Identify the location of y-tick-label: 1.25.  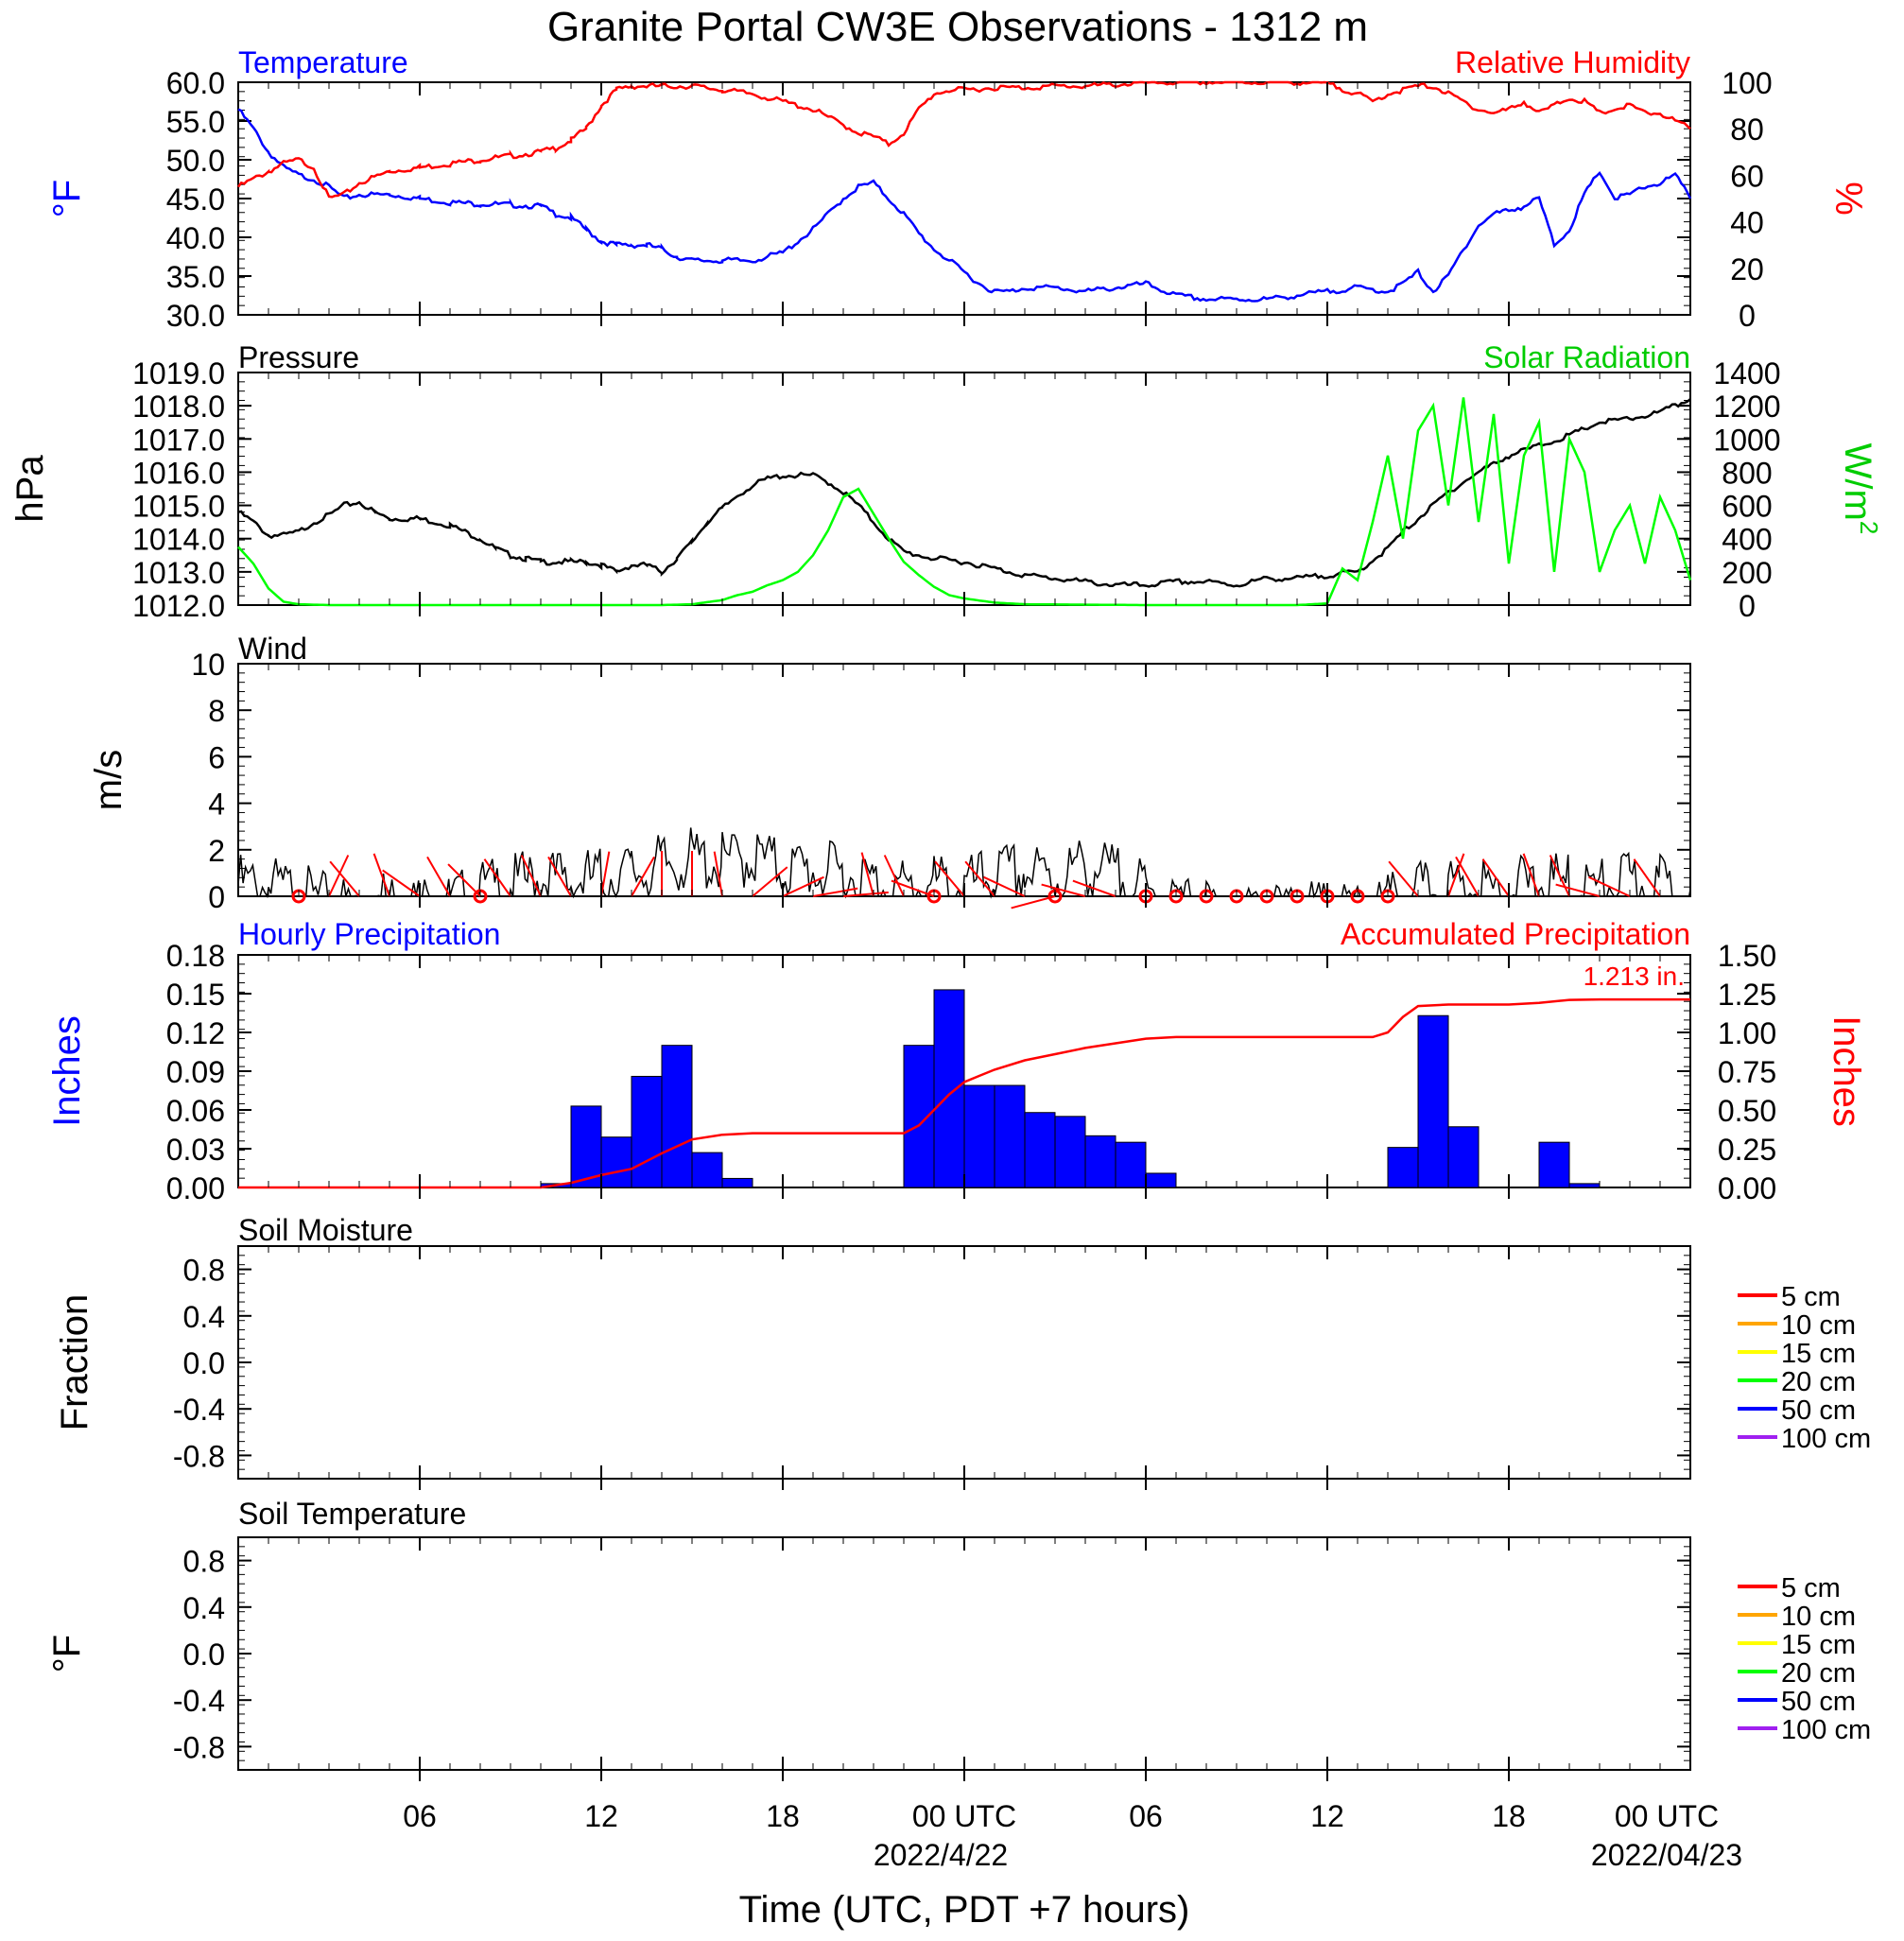
(1747, 995).